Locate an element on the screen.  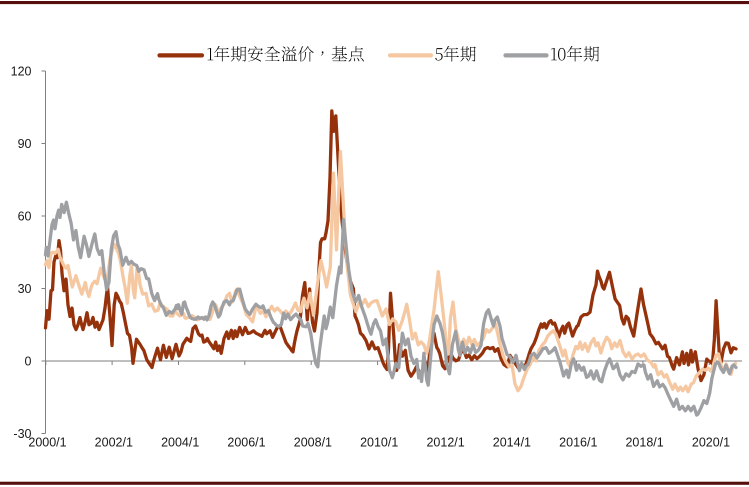
svg-text: 2004/1 is located at coordinates (180, 443).